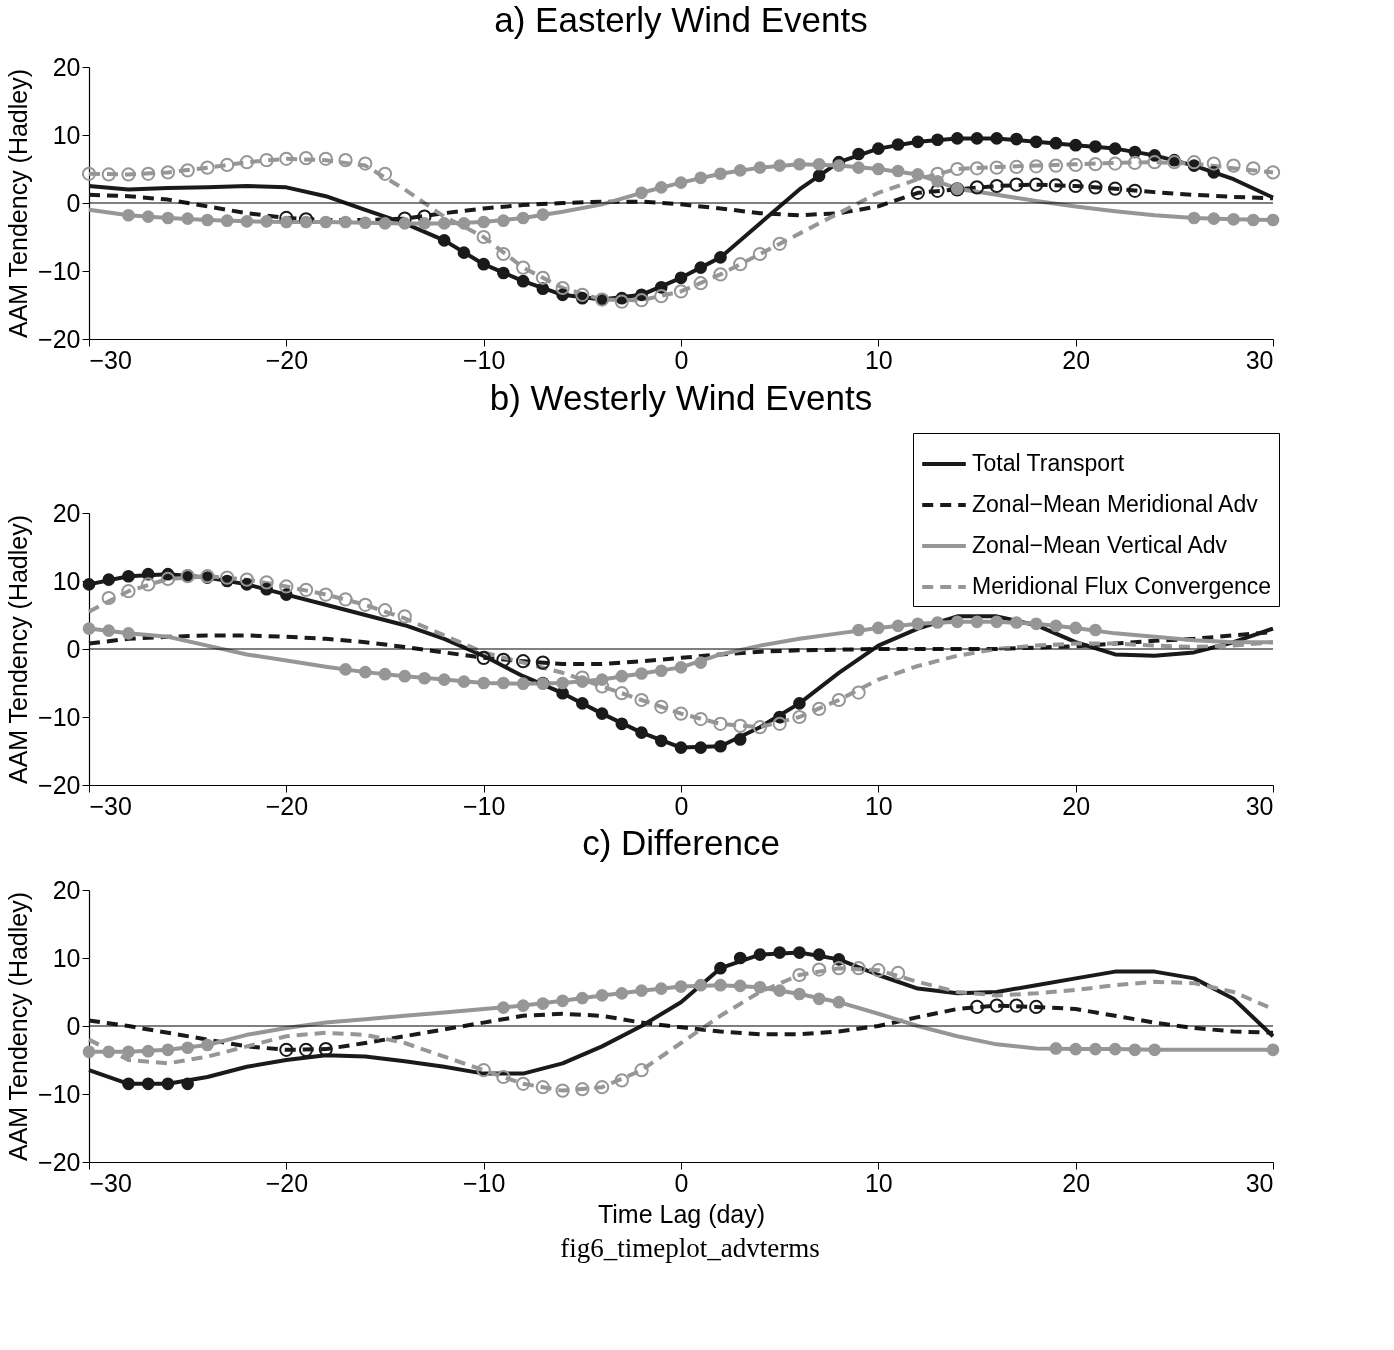  Describe the element at coordinates (690, 1248) in the screenshot. I see `caption: fig6_timeplot_advterms` at that location.